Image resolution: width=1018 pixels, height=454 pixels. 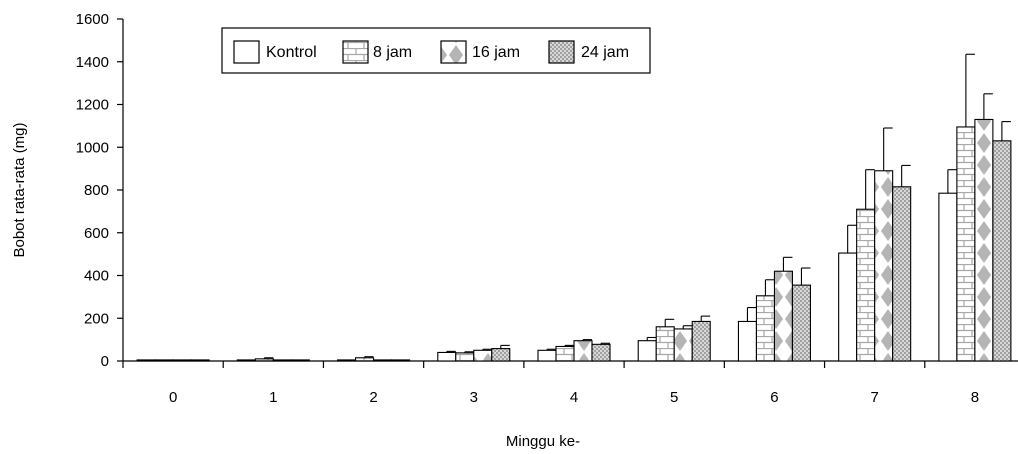 What do you see at coordinates (355, 52) in the screenshot?
I see `legend-swatch-8-jam` at bounding box center [355, 52].